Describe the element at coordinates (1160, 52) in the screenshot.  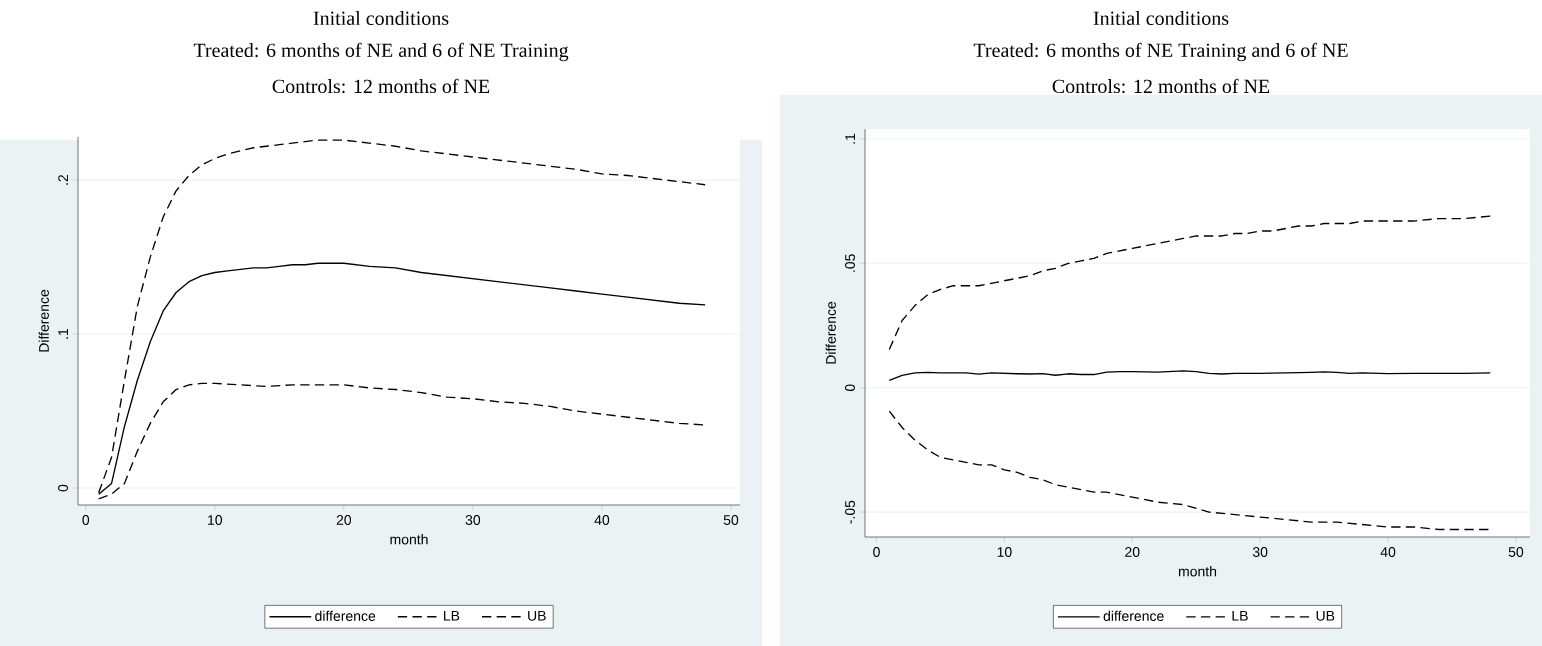
I see `chart-subtitle: Treated: 6 months of NE Training and 6 of NE` at that location.